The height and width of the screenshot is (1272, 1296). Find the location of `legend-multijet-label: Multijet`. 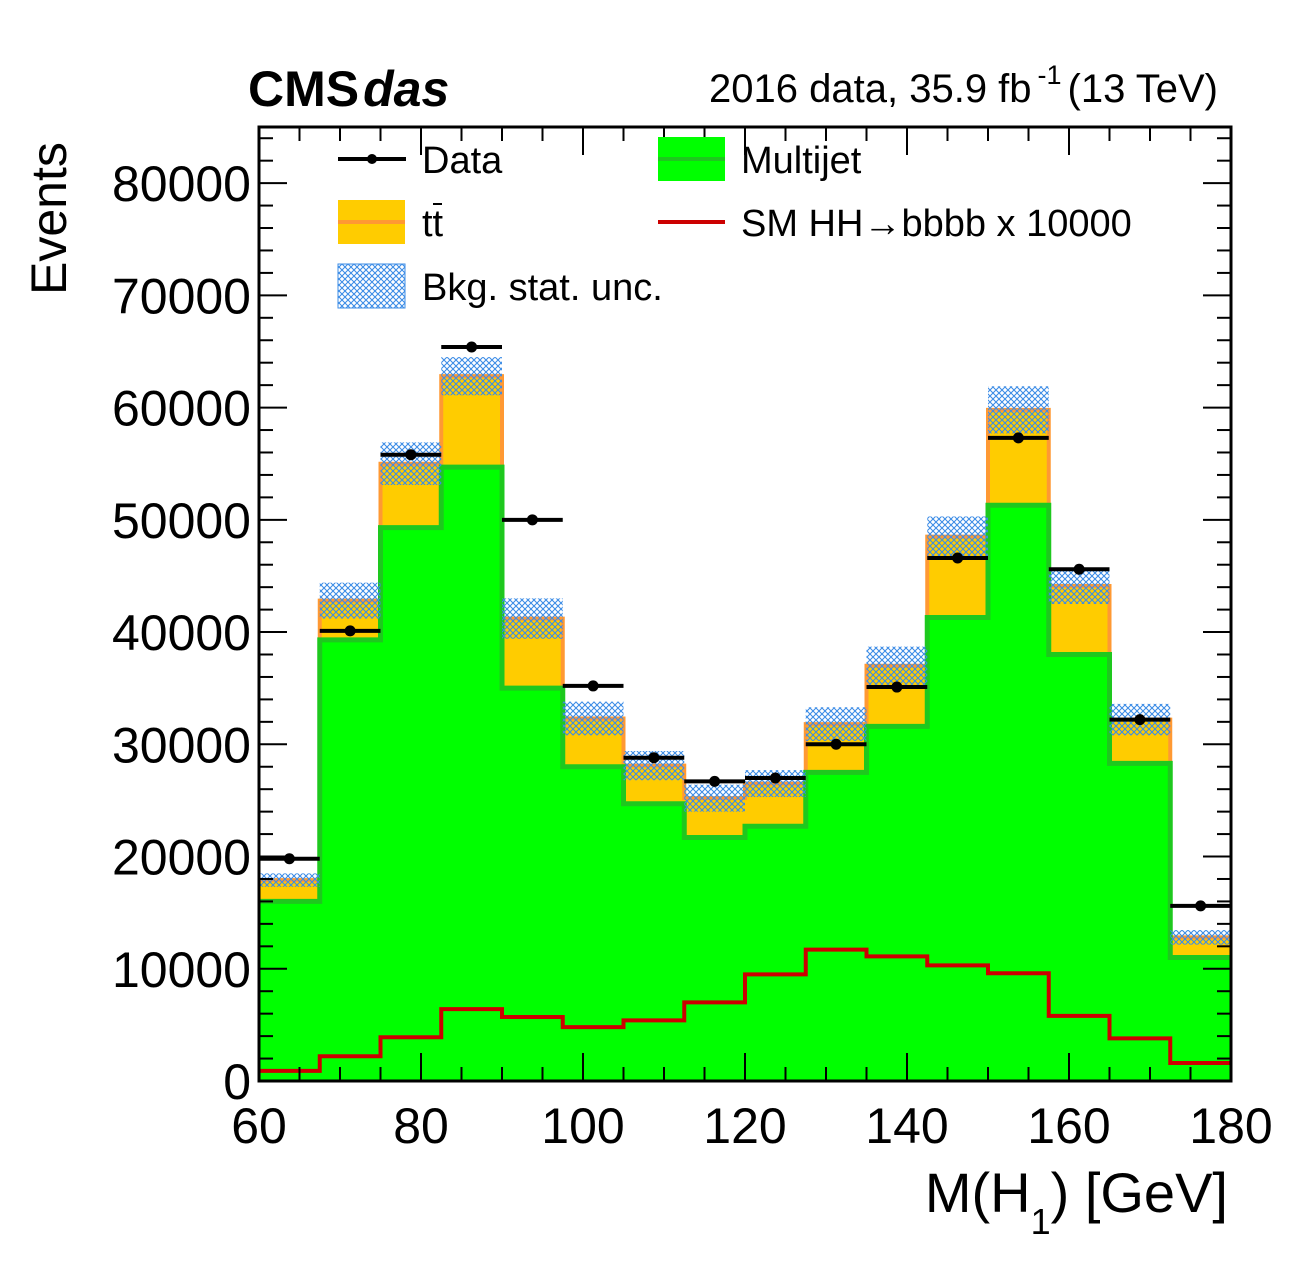

legend-multijet-label: Multijet is located at coordinates (801, 161).